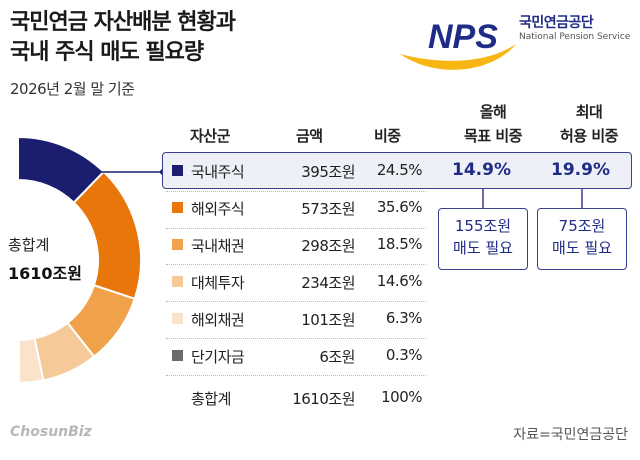  Describe the element at coordinates (328, 246) in the screenshot. I see `asset-amount: 298조원` at that location.